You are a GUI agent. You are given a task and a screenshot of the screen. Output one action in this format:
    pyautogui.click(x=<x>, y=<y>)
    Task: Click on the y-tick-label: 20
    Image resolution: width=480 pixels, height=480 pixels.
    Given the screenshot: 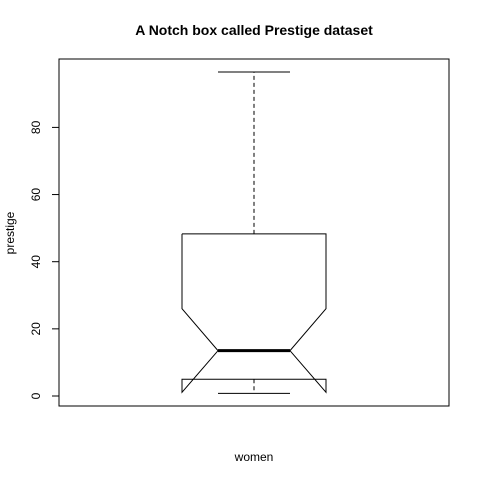 What is the action you would take?
    pyautogui.click(x=36, y=329)
    